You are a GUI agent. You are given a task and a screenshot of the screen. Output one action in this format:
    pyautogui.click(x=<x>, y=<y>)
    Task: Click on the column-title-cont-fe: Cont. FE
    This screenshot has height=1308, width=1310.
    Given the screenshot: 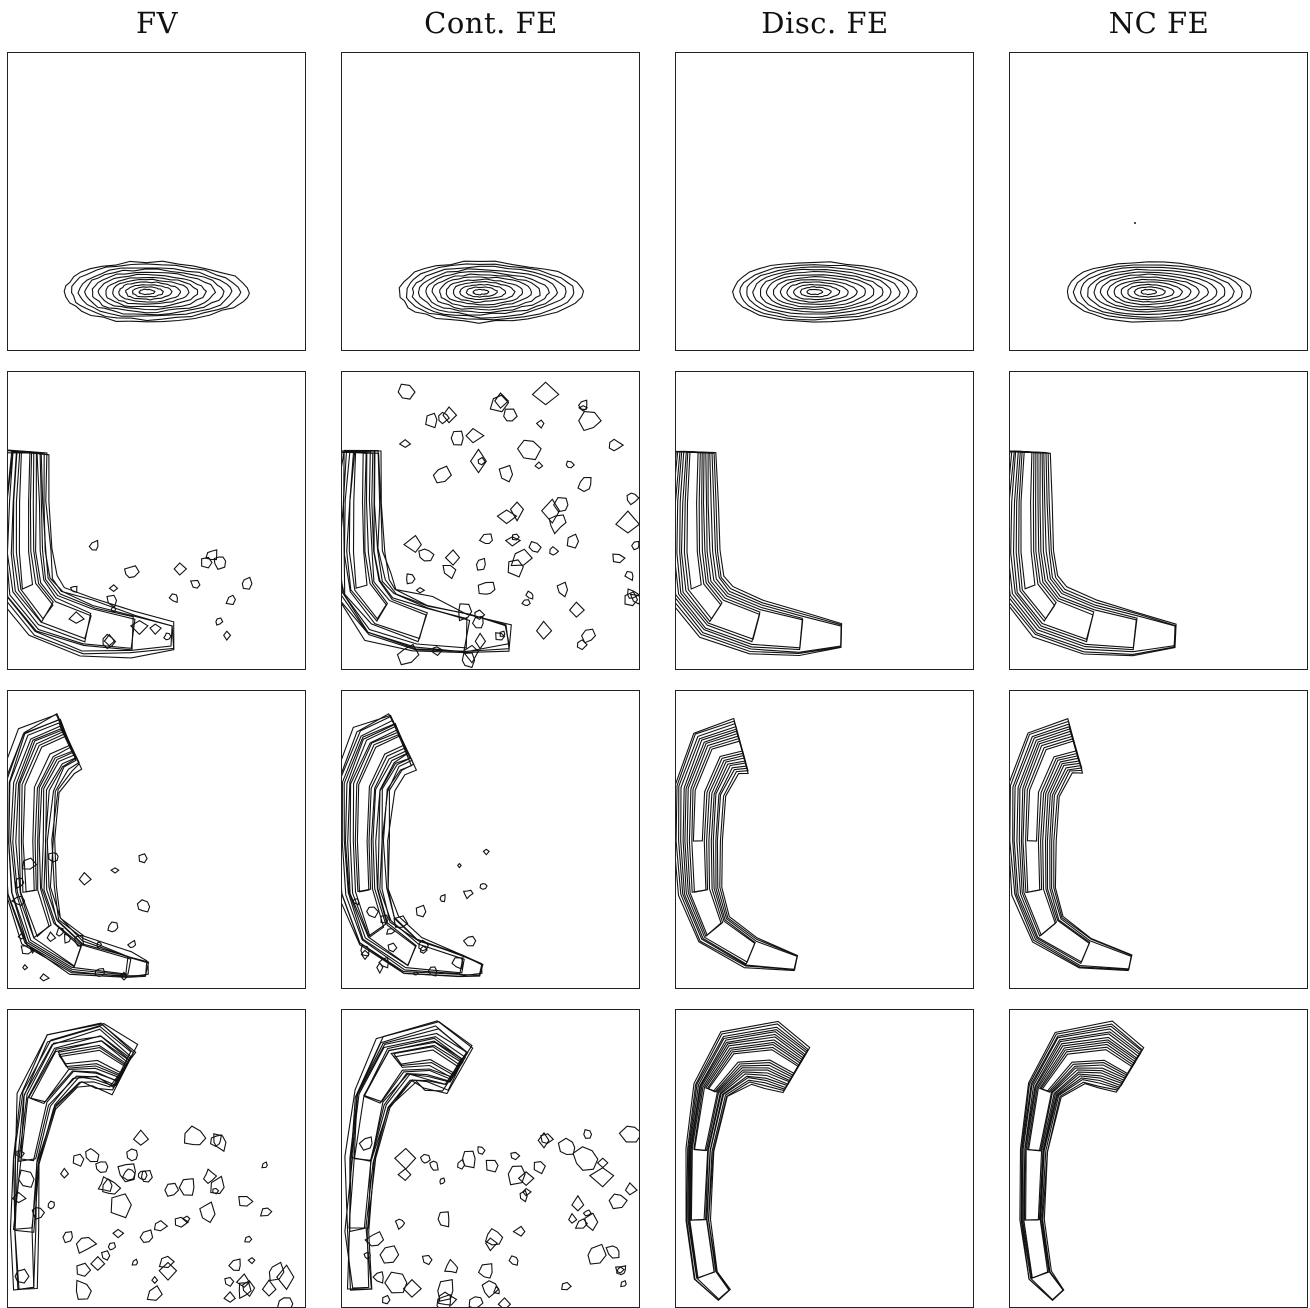 What is the action you would take?
    pyautogui.click(x=491, y=23)
    